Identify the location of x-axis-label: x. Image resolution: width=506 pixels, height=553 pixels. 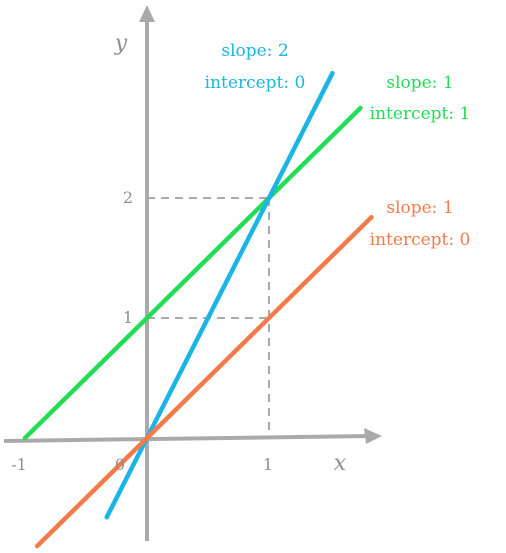
(340, 463).